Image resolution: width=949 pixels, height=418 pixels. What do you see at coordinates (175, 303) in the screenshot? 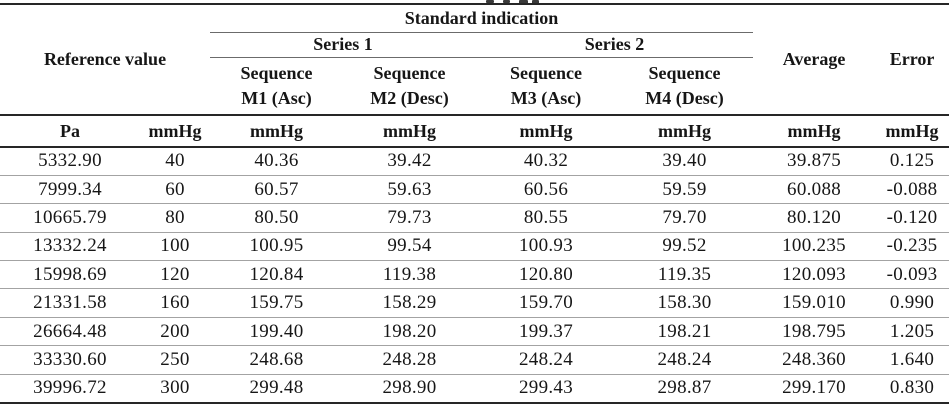
I see `cell-reference-mmhg: 160` at bounding box center [175, 303].